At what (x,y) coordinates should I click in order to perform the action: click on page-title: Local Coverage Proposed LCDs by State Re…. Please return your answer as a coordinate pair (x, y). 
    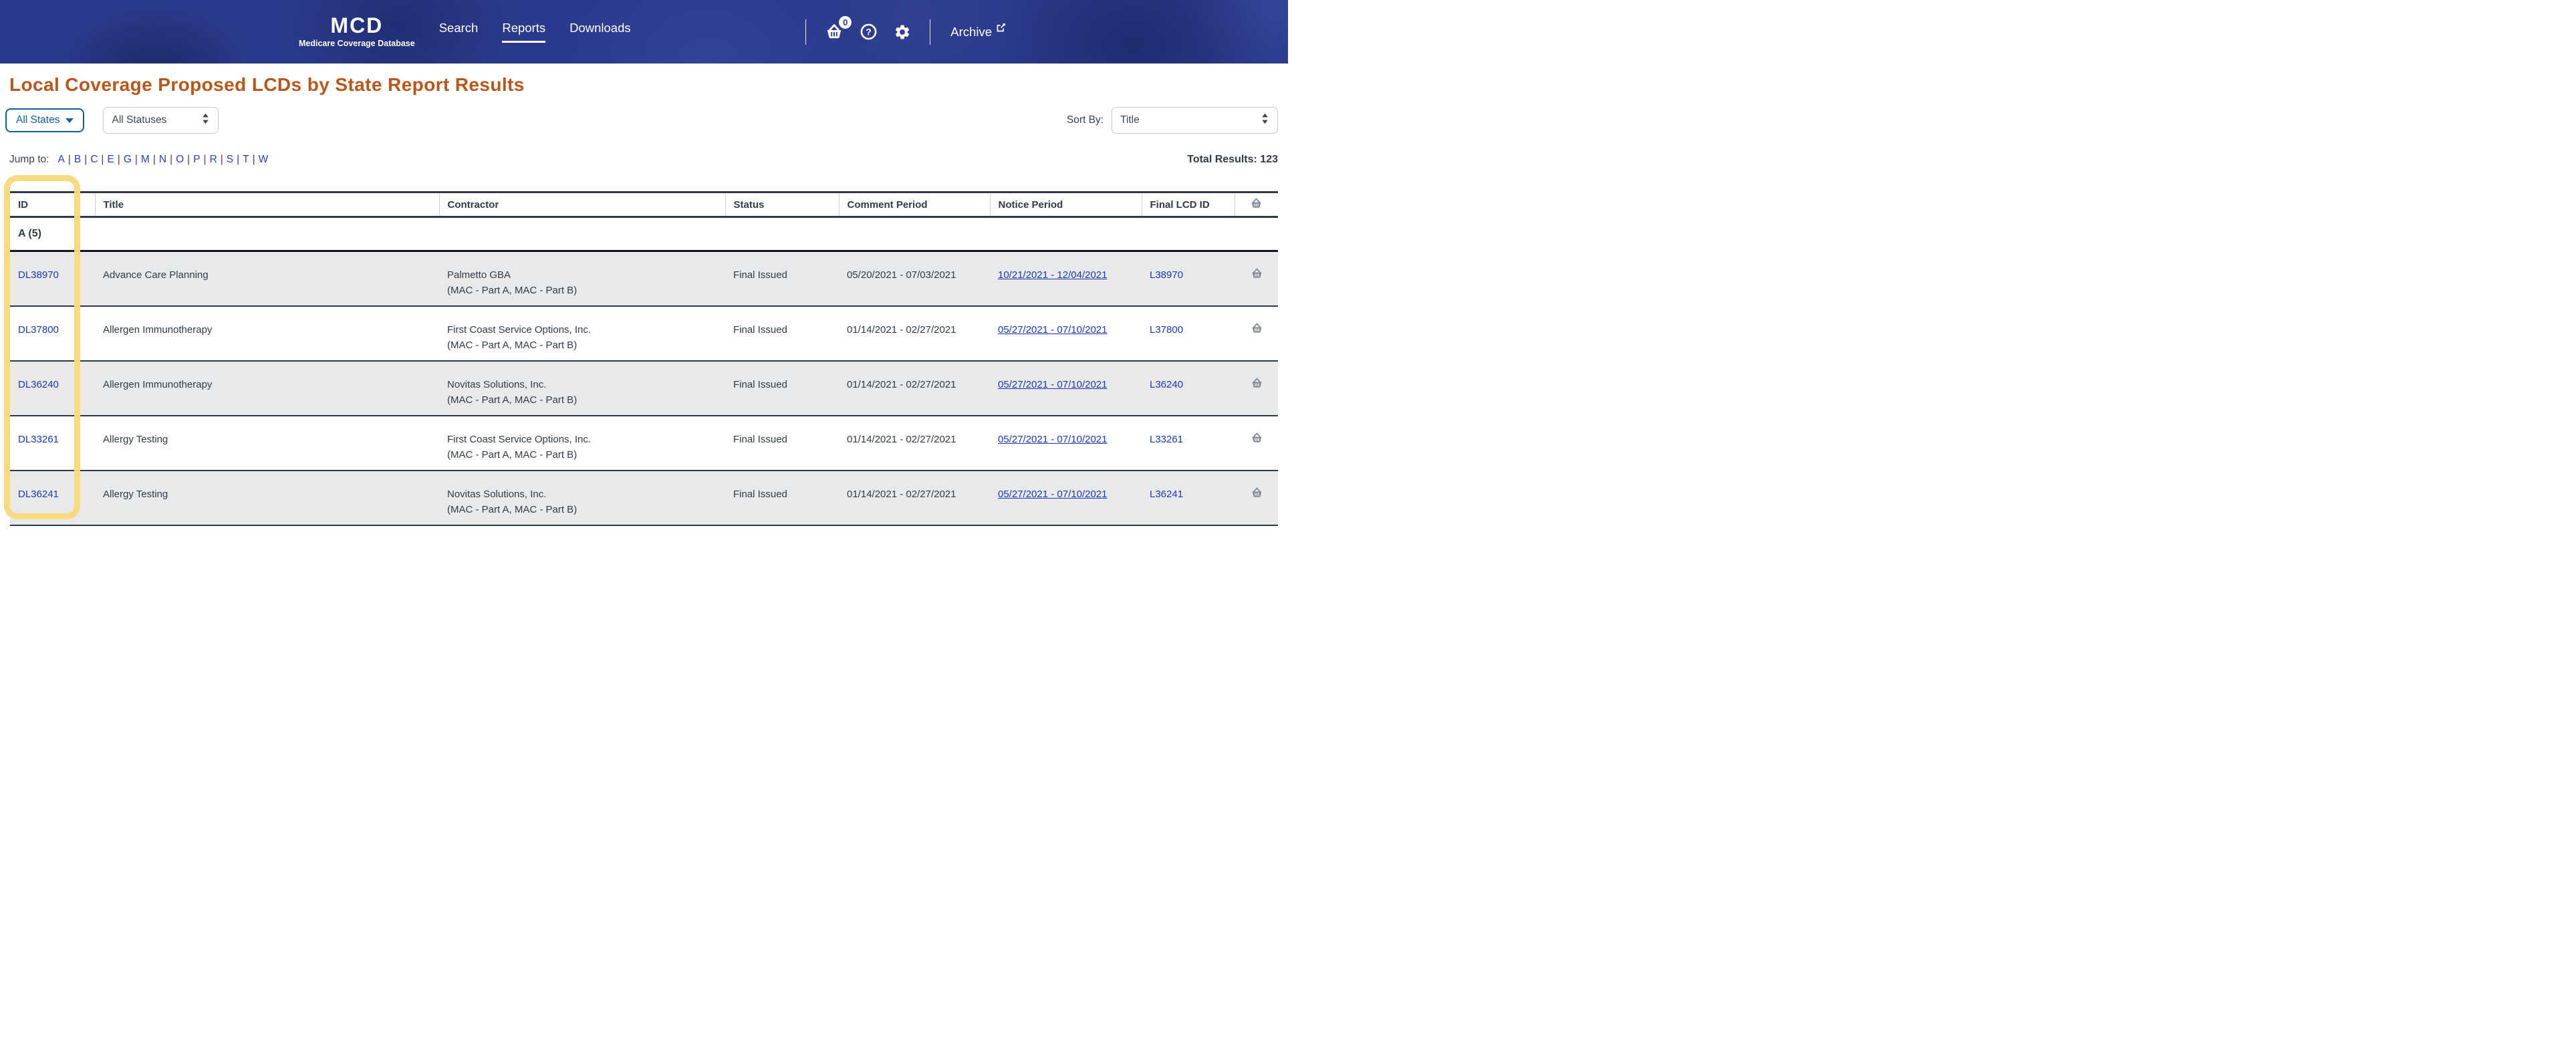
    Looking at the image, I should click on (267, 84).